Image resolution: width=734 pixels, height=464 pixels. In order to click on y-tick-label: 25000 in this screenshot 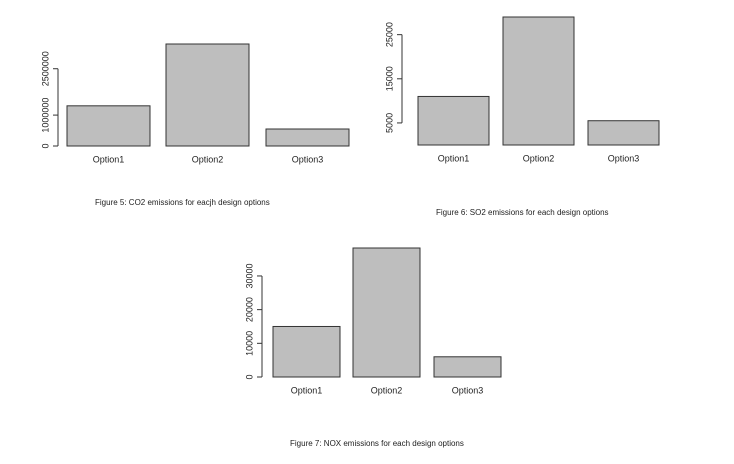, I will do `click(389, 34)`.